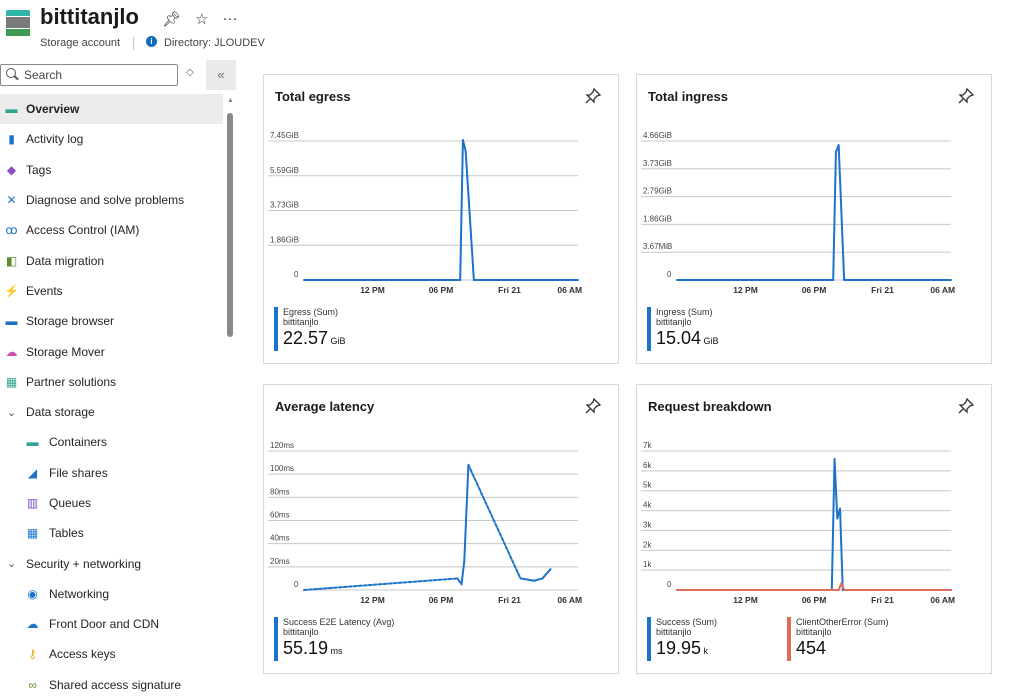  I want to click on sidebar-item-label: Front Door and CDN, so click(104, 624).